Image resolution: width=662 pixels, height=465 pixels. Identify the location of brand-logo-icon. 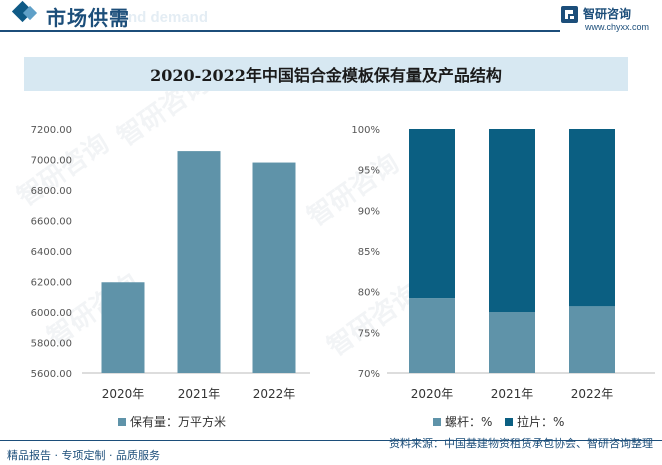
(569, 14).